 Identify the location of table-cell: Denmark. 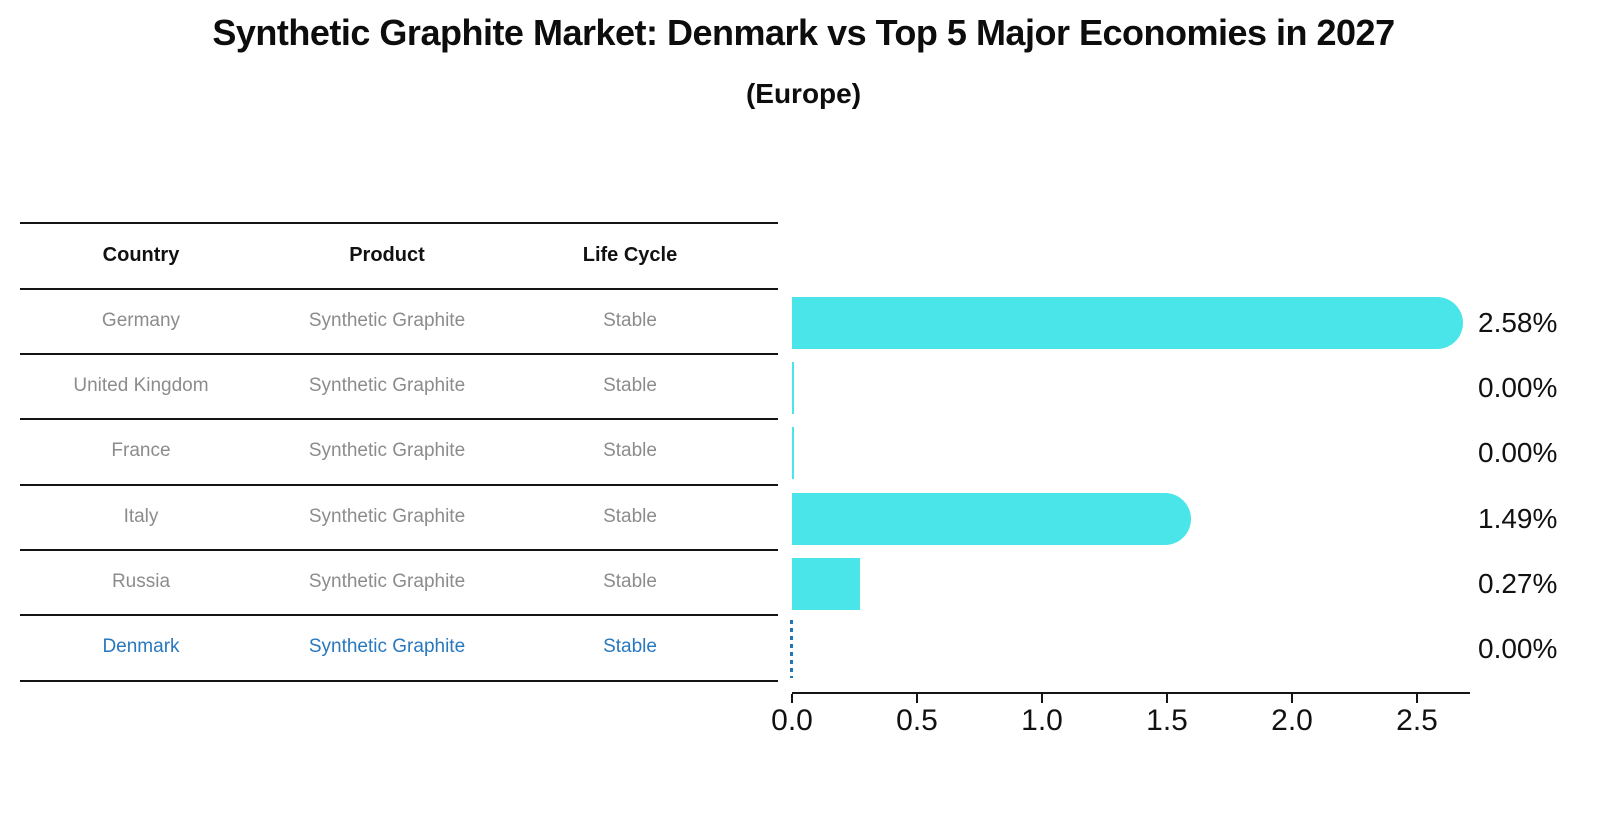
(141, 646).